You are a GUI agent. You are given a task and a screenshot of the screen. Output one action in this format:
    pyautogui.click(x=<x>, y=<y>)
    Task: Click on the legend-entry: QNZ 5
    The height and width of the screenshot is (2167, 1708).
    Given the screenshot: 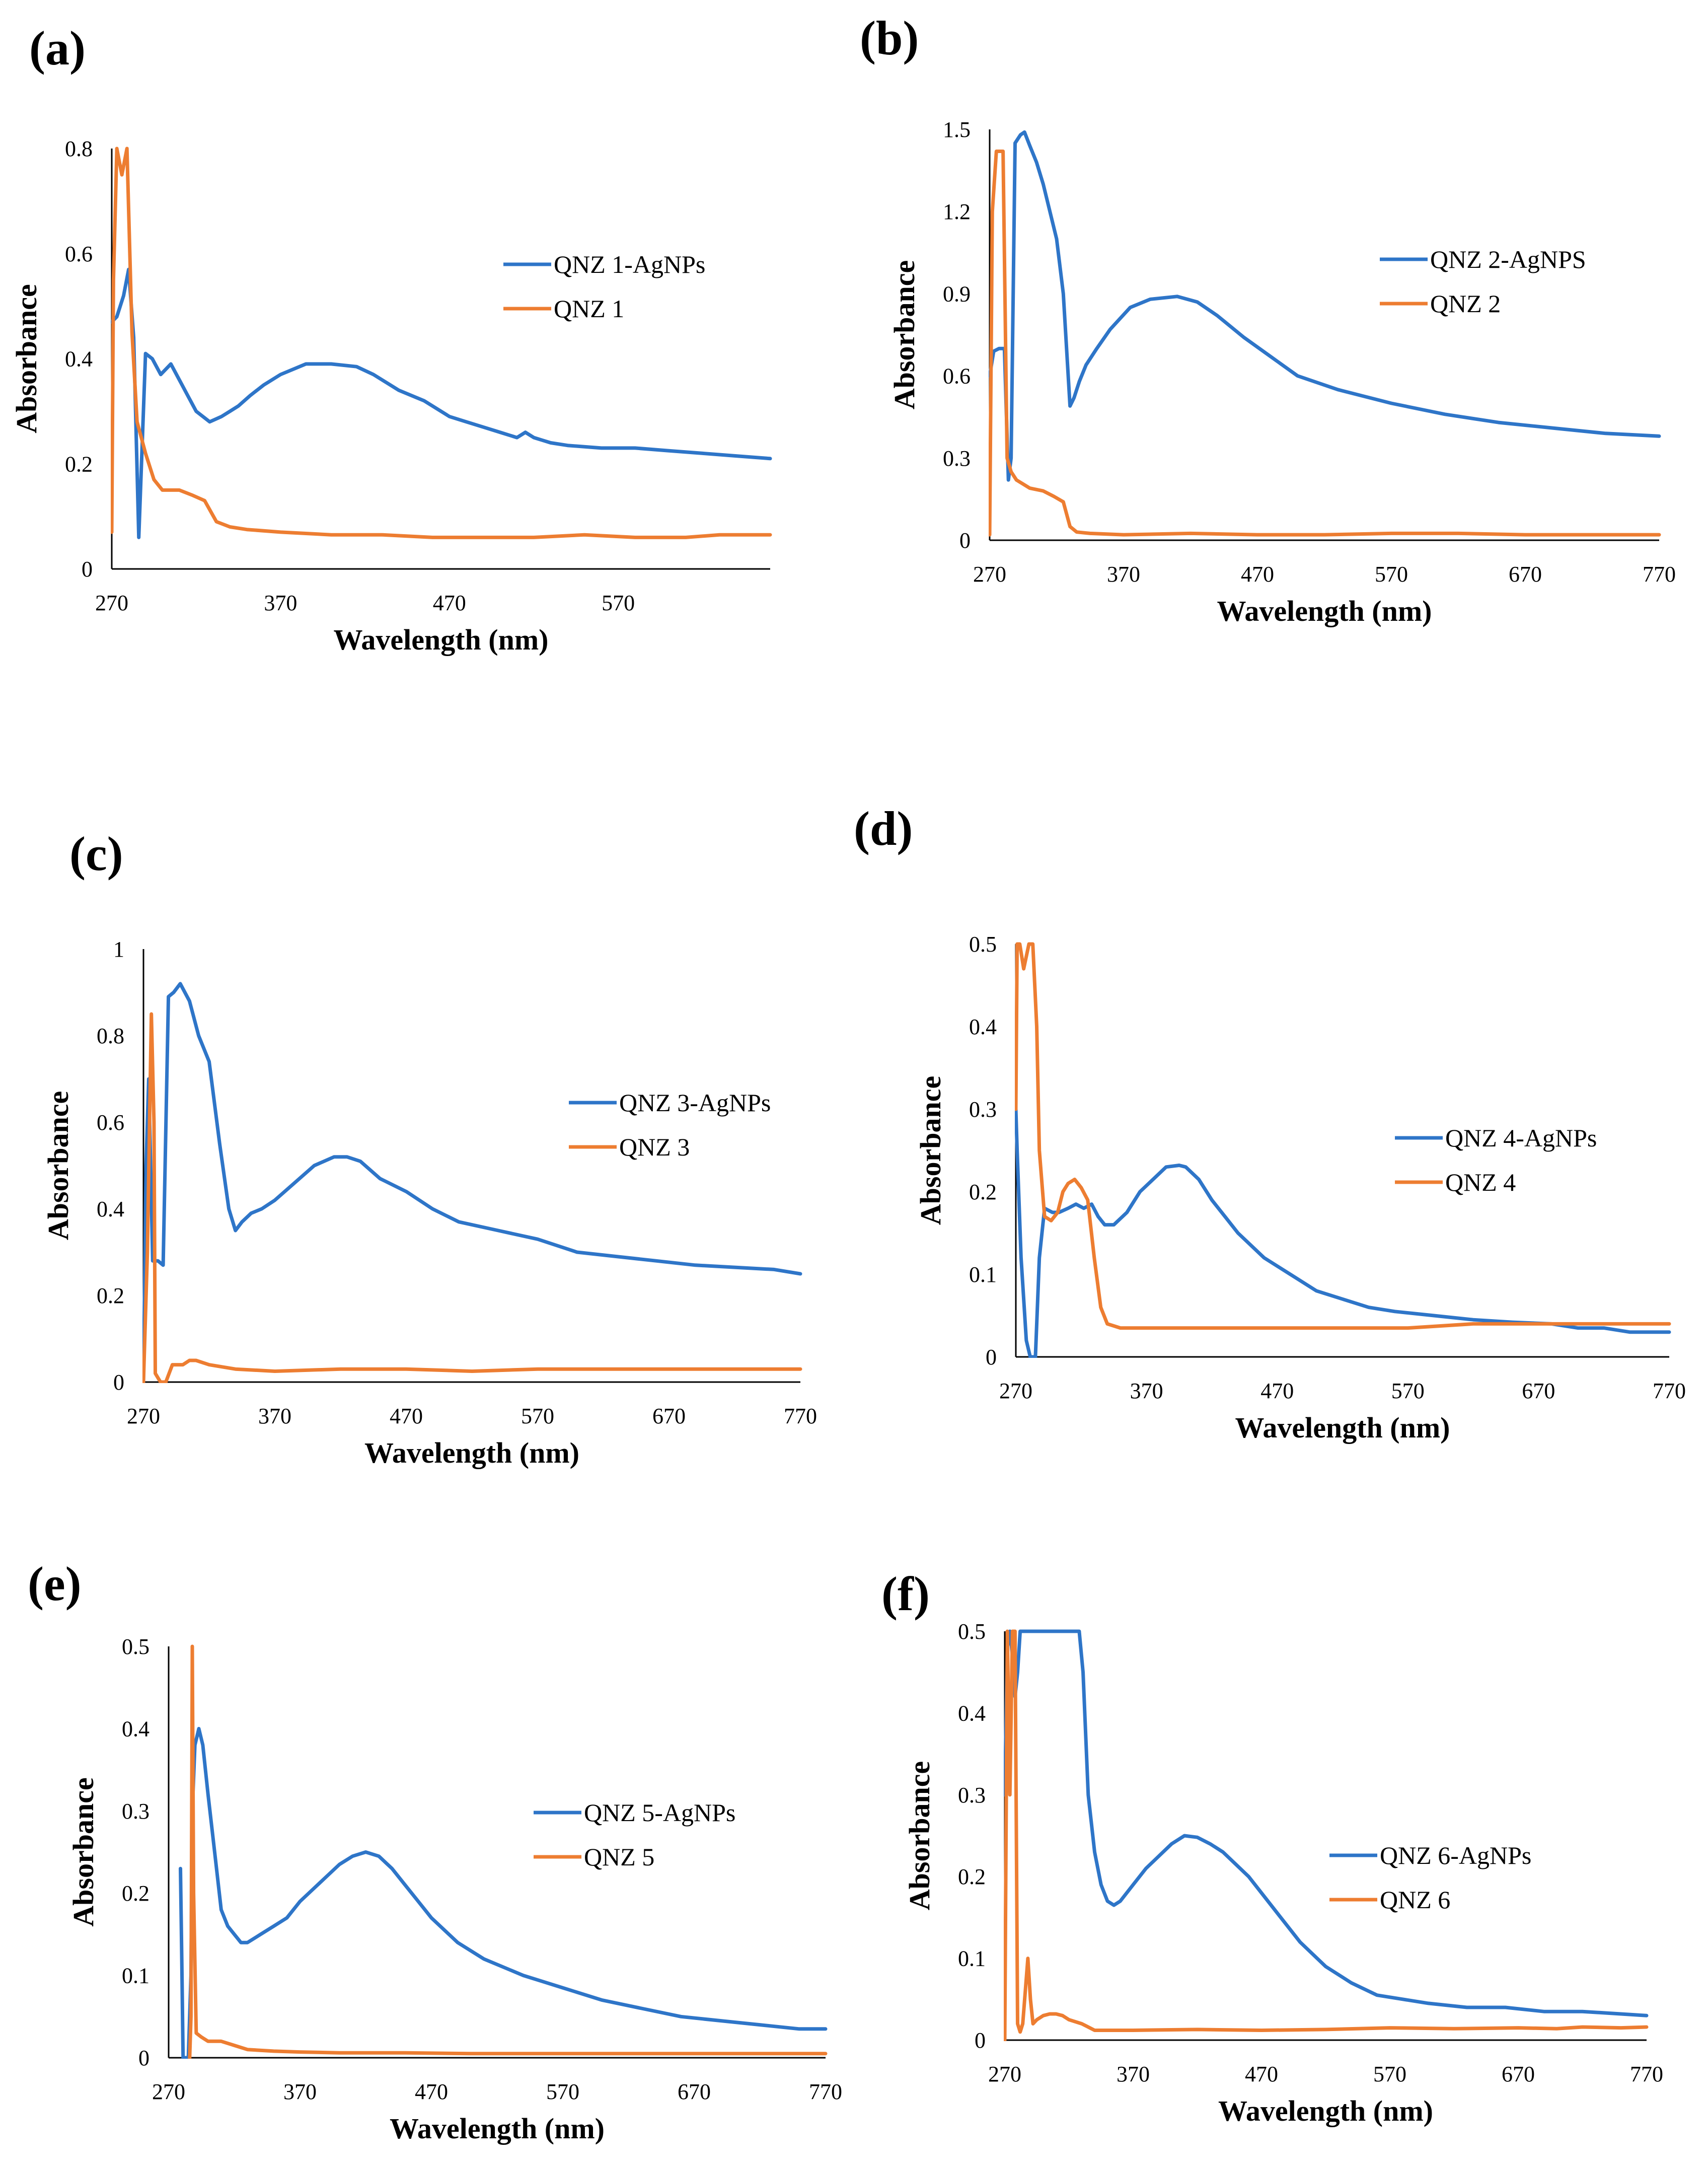 What is the action you would take?
    pyautogui.click(x=619, y=1857)
    